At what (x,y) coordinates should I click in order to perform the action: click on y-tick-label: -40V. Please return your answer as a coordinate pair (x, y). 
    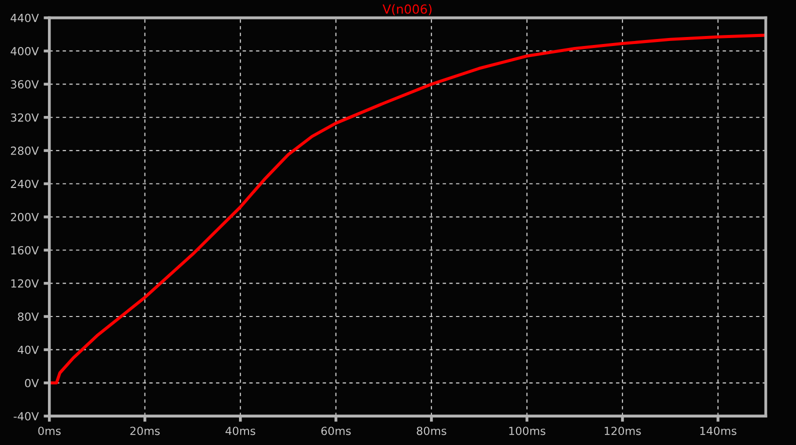
    Looking at the image, I should click on (26, 416).